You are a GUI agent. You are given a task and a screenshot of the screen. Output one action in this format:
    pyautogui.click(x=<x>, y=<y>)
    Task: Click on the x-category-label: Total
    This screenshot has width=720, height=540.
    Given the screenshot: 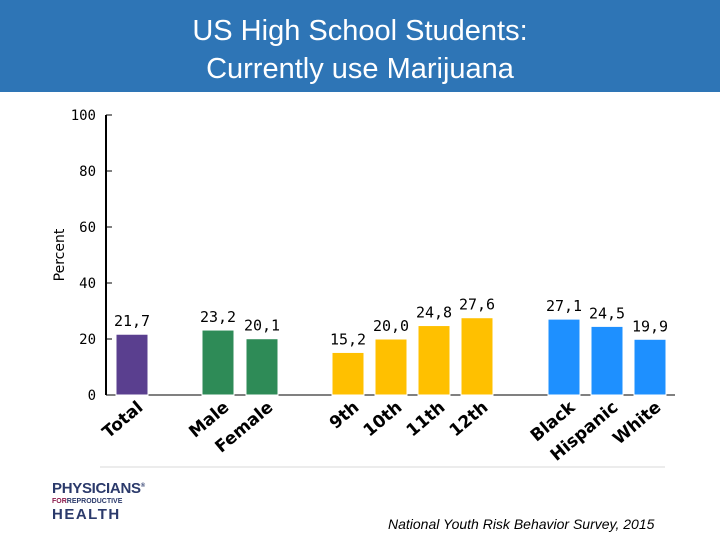 What is the action you would take?
    pyautogui.click(x=123, y=420)
    